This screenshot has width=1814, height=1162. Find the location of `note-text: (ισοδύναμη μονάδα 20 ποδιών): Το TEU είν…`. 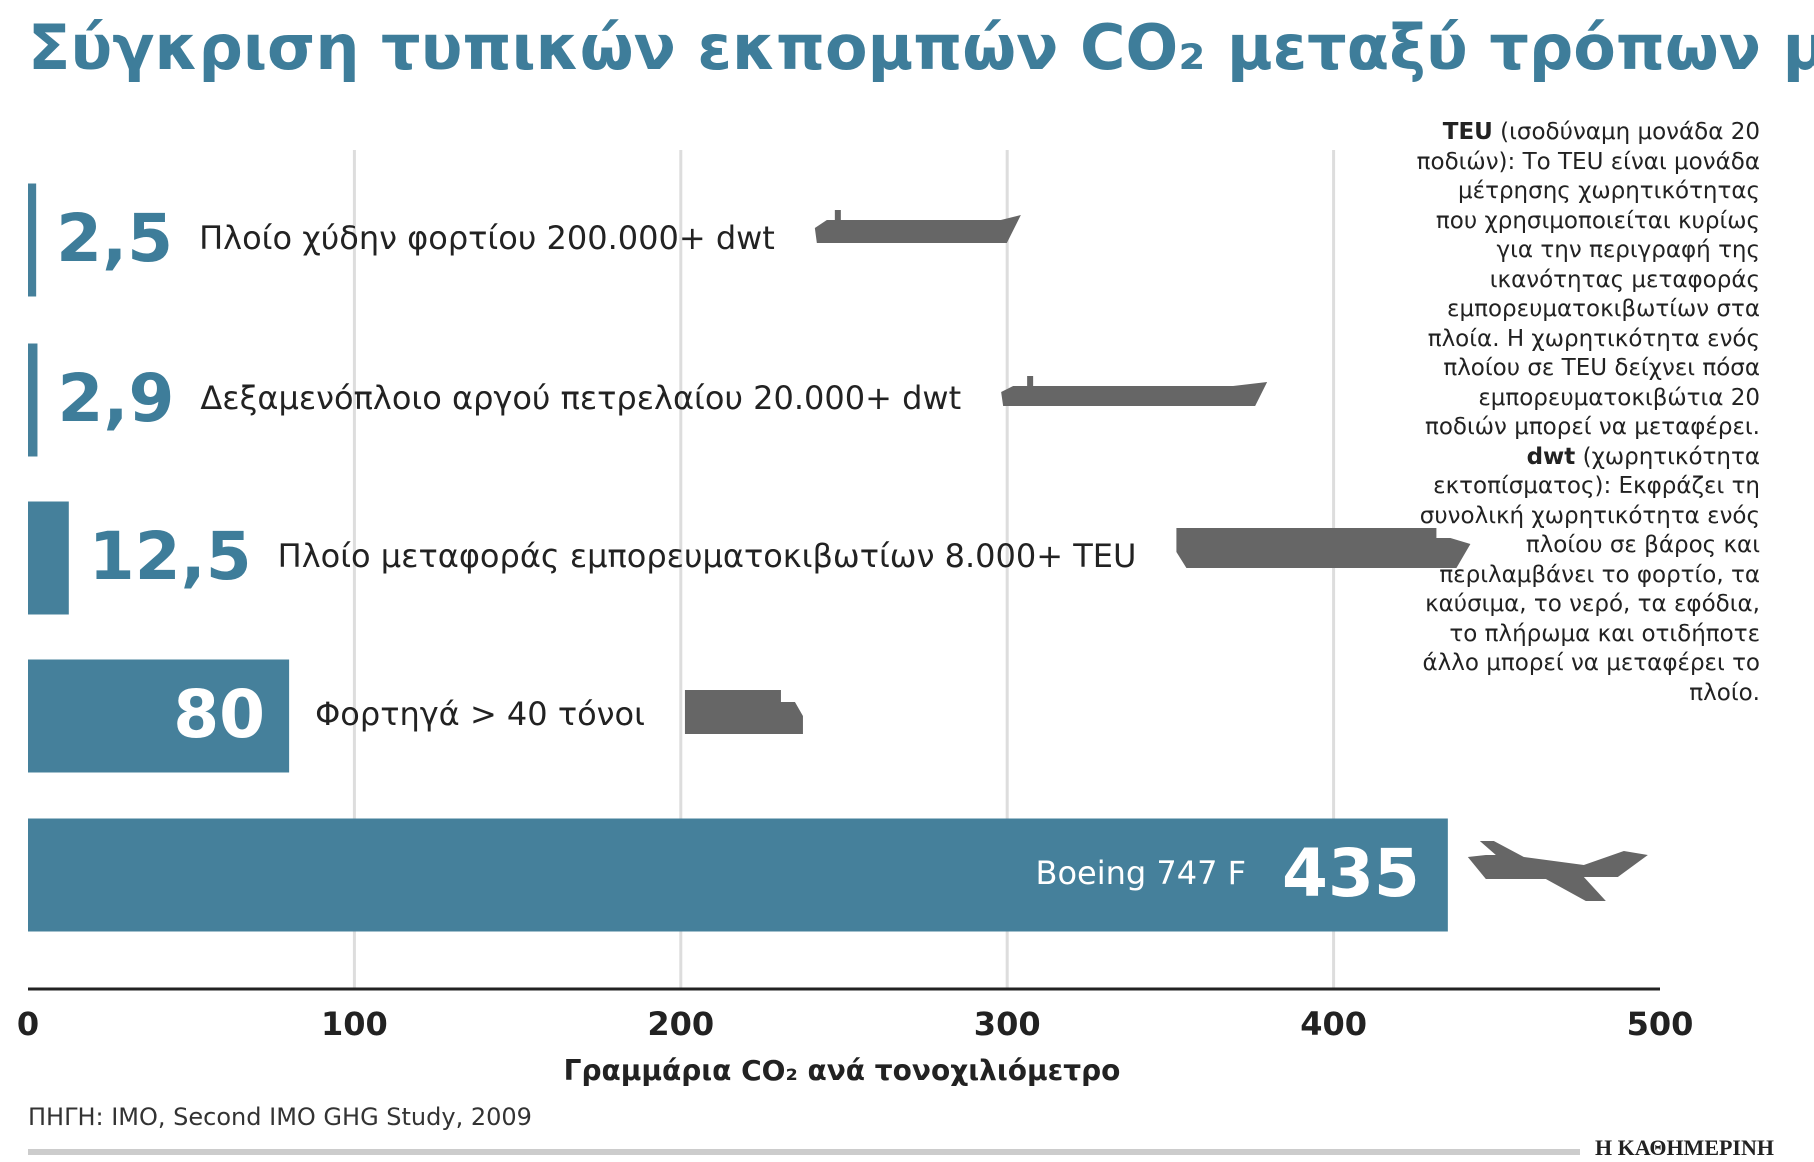

note-text: (ισοδύναμη μονάδα 20 ποδιών): Το TEU είν… is located at coordinates (1588, 279).